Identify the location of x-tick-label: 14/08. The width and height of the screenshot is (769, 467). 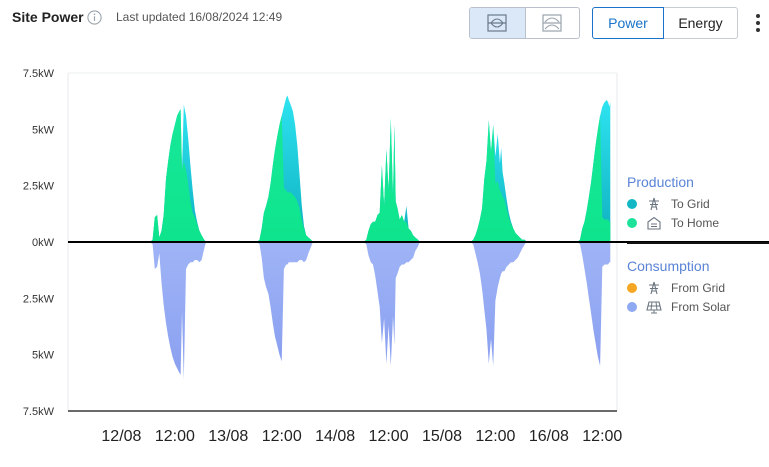
(335, 436).